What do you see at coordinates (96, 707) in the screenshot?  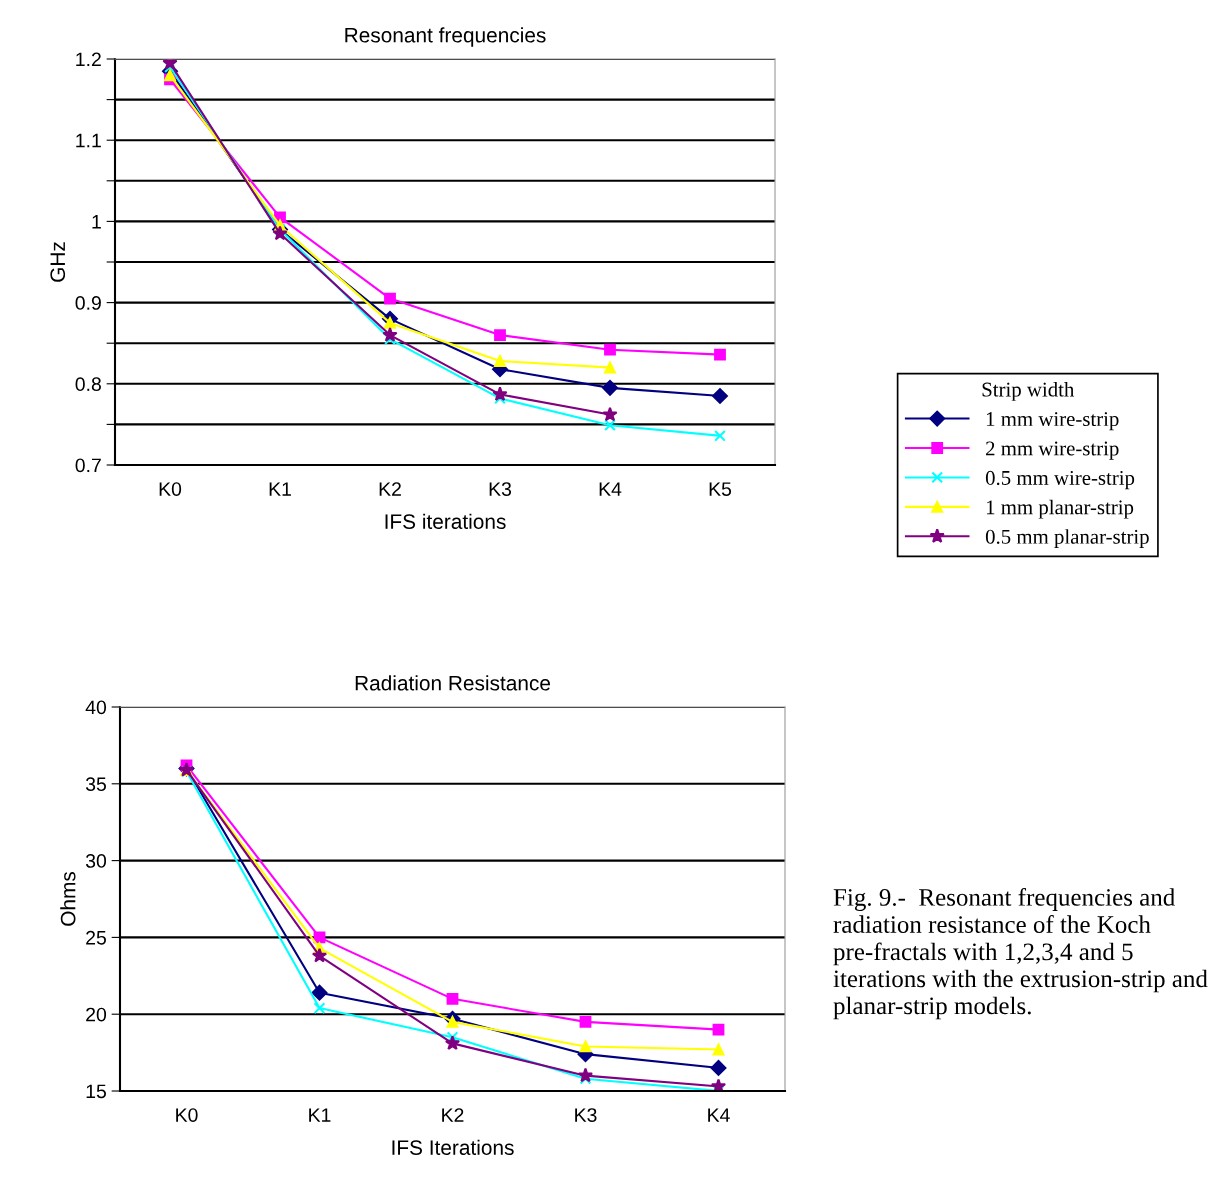 I see `y-tick-label: 40` at bounding box center [96, 707].